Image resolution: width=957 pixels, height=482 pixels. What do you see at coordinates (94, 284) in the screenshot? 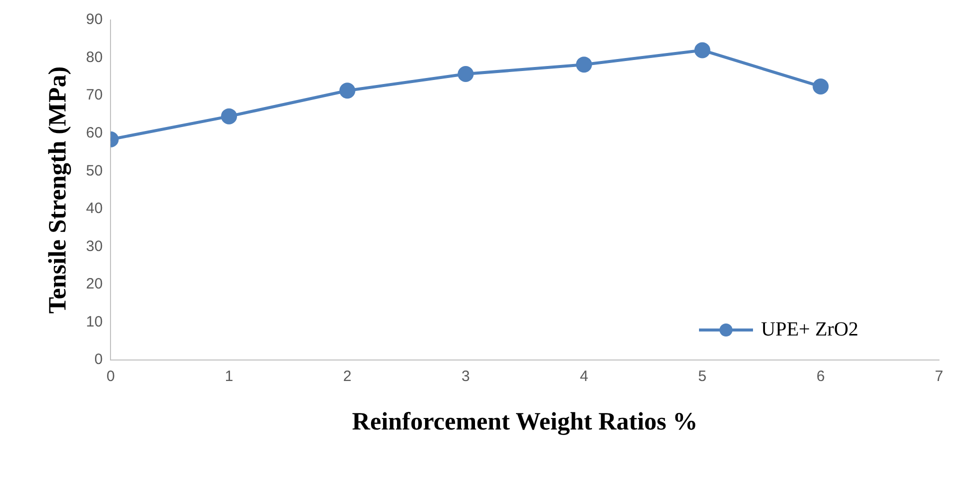
I see `y-tick-label: 20` at bounding box center [94, 284].